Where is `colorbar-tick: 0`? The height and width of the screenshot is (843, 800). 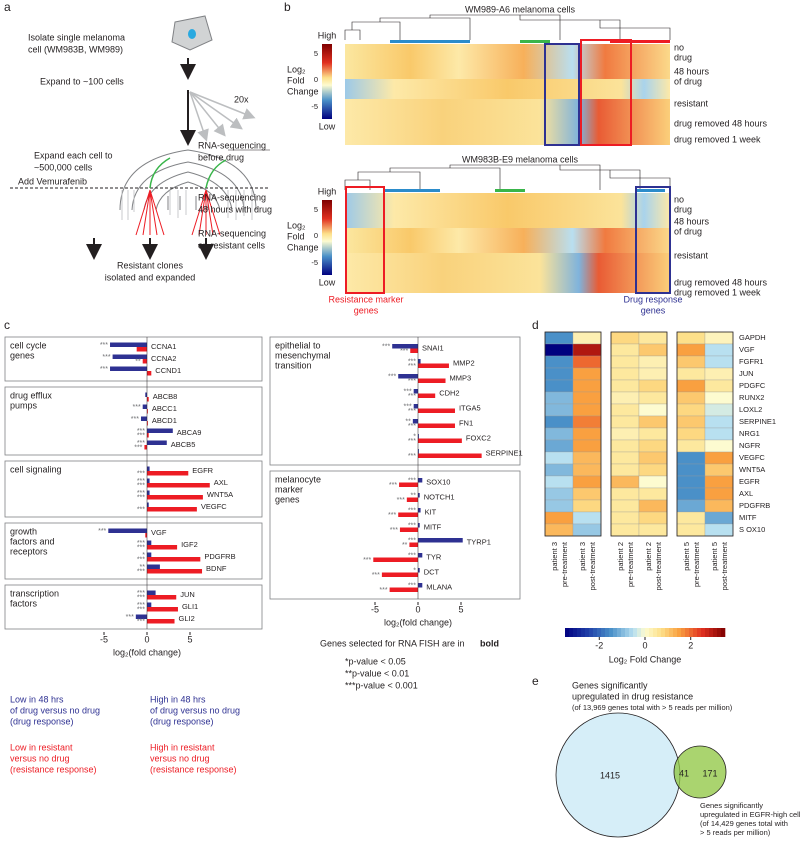
colorbar-tick: 0 is located at coordinates (316, 235).